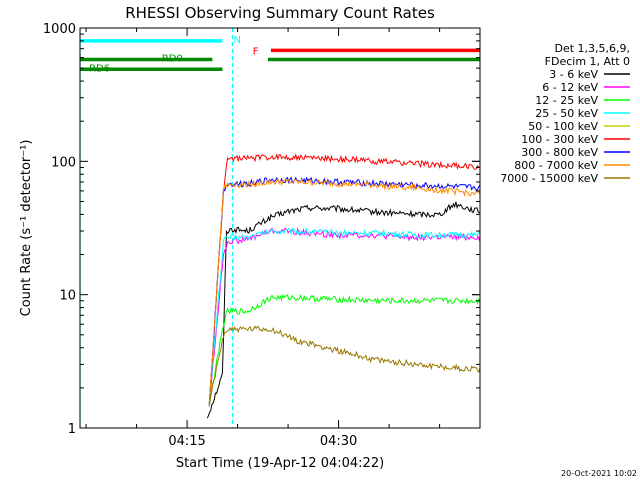 The image size is (640, 480). What do you see at coordinates (338, 441) in the screenshot?
I see `x-tick-label: 04:30` at bounding box center [338, 441].